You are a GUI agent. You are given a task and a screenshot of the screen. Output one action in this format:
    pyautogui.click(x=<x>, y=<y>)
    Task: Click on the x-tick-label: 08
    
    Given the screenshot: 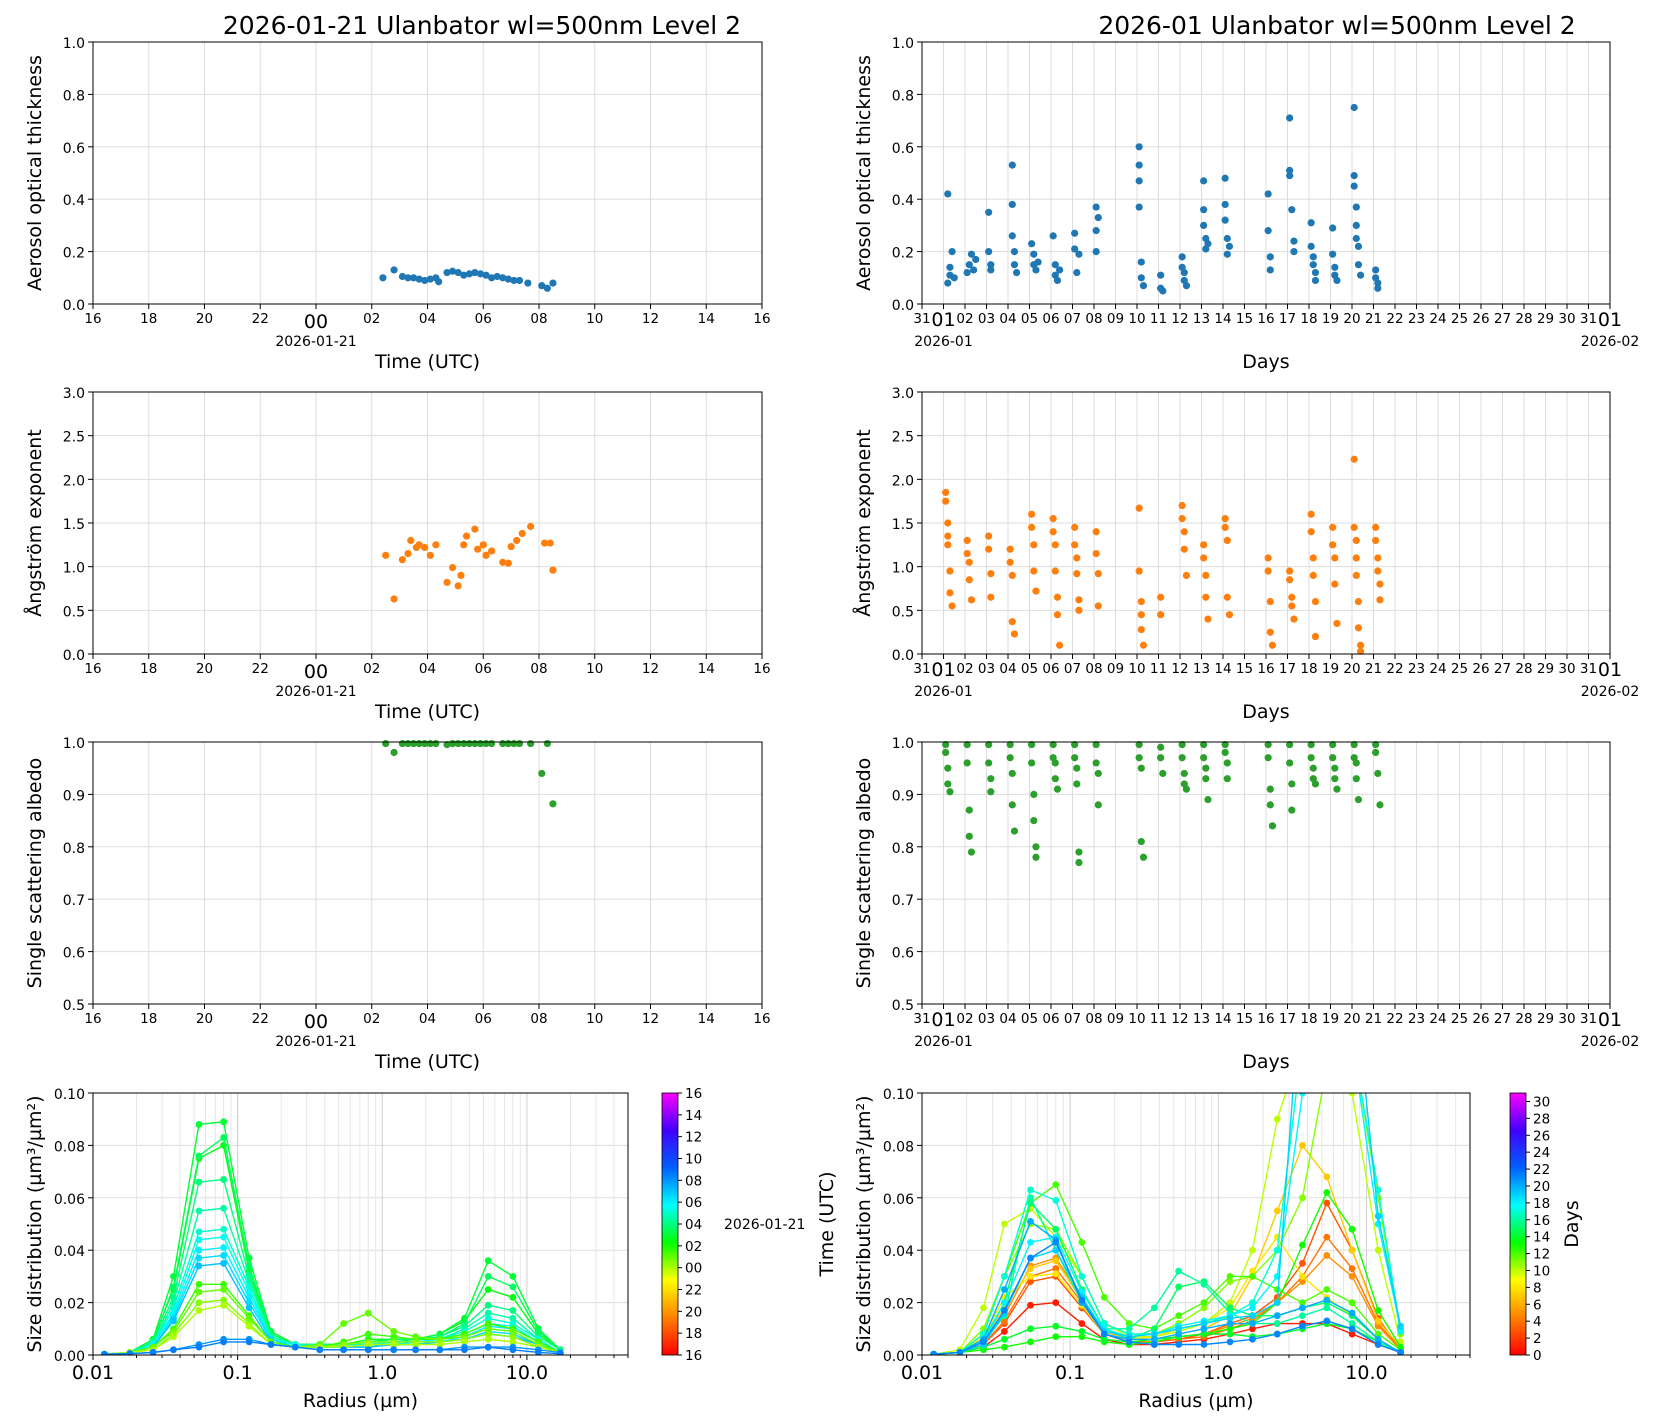 What is the action you would take?
    pyautogui.click(x=538, y=319)
    